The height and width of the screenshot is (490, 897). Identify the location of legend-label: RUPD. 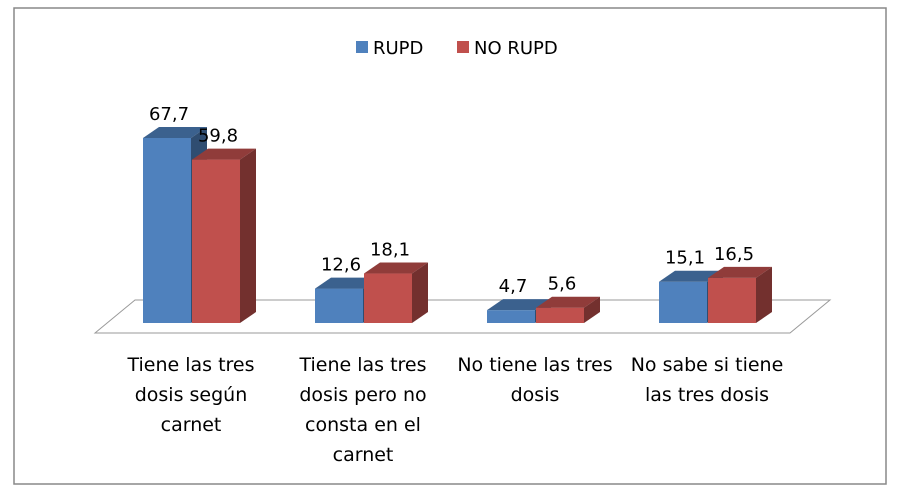
(398, 48).